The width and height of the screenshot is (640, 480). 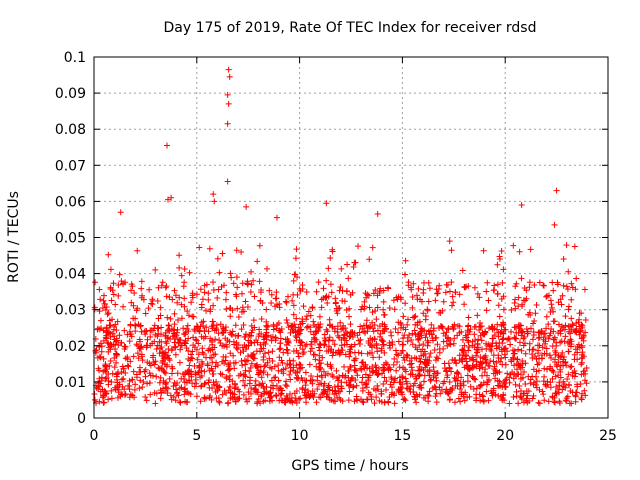 What do you see at coordinates (505, 436) in the screenshot?
I see `x-tick-label: 20` at bounding box center [505, 436].